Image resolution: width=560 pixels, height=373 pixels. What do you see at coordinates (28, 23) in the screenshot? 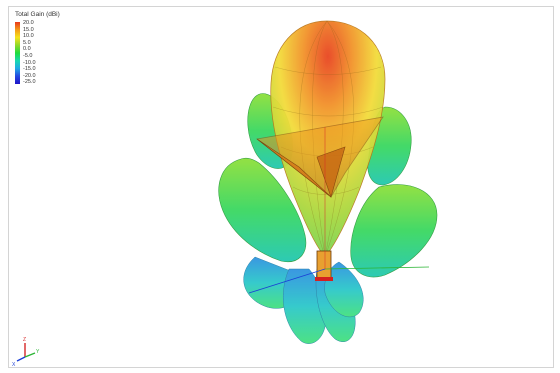
I see `legend-tick: 20.0` at bounding box center [28, 23].